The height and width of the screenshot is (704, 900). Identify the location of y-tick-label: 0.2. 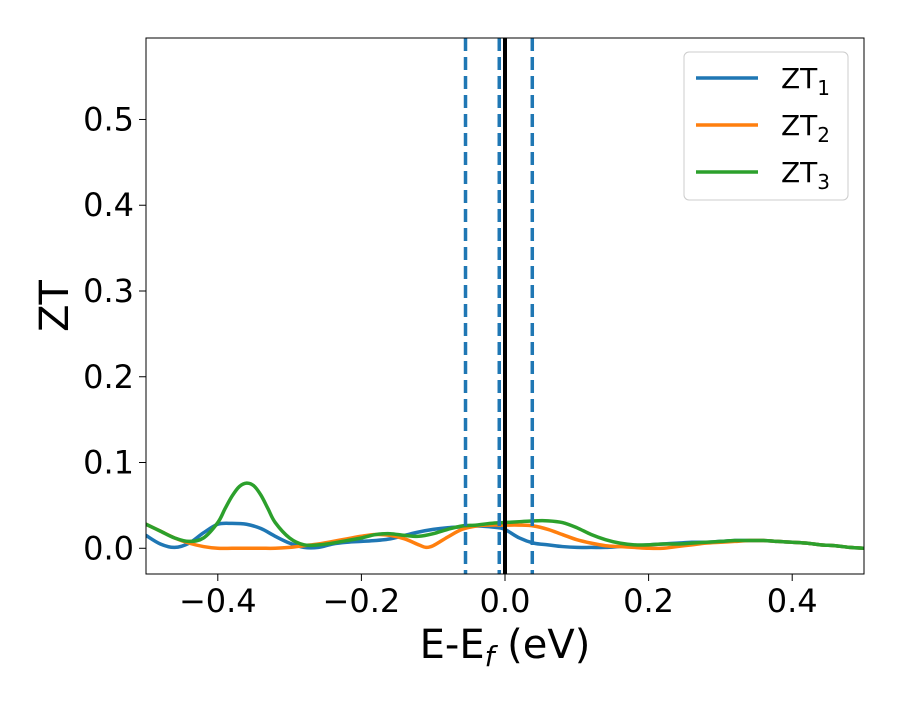
(108, 377).